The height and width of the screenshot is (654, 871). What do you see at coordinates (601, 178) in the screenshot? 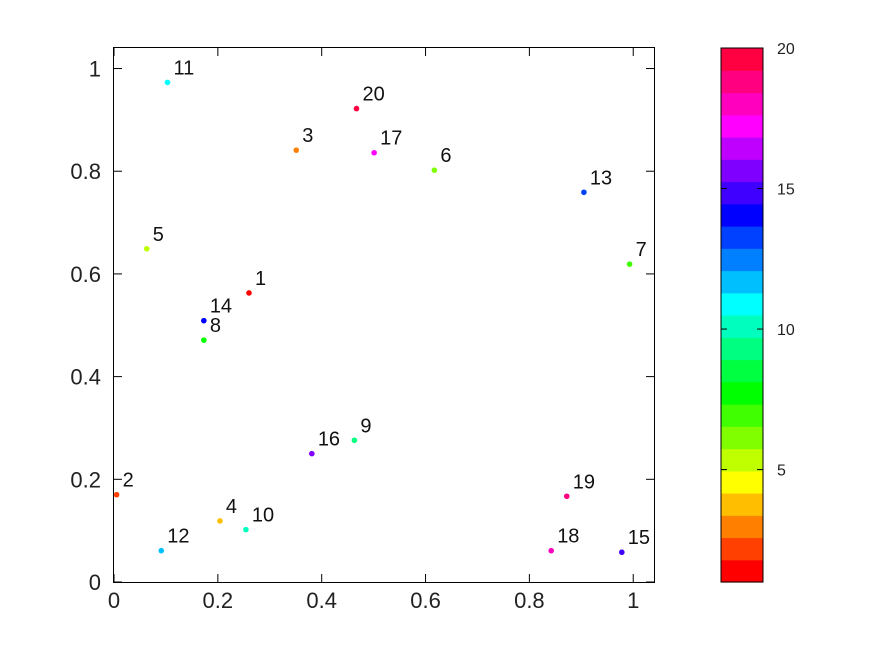
I see `point-label-13: 13` at bounding box center [601, 178].